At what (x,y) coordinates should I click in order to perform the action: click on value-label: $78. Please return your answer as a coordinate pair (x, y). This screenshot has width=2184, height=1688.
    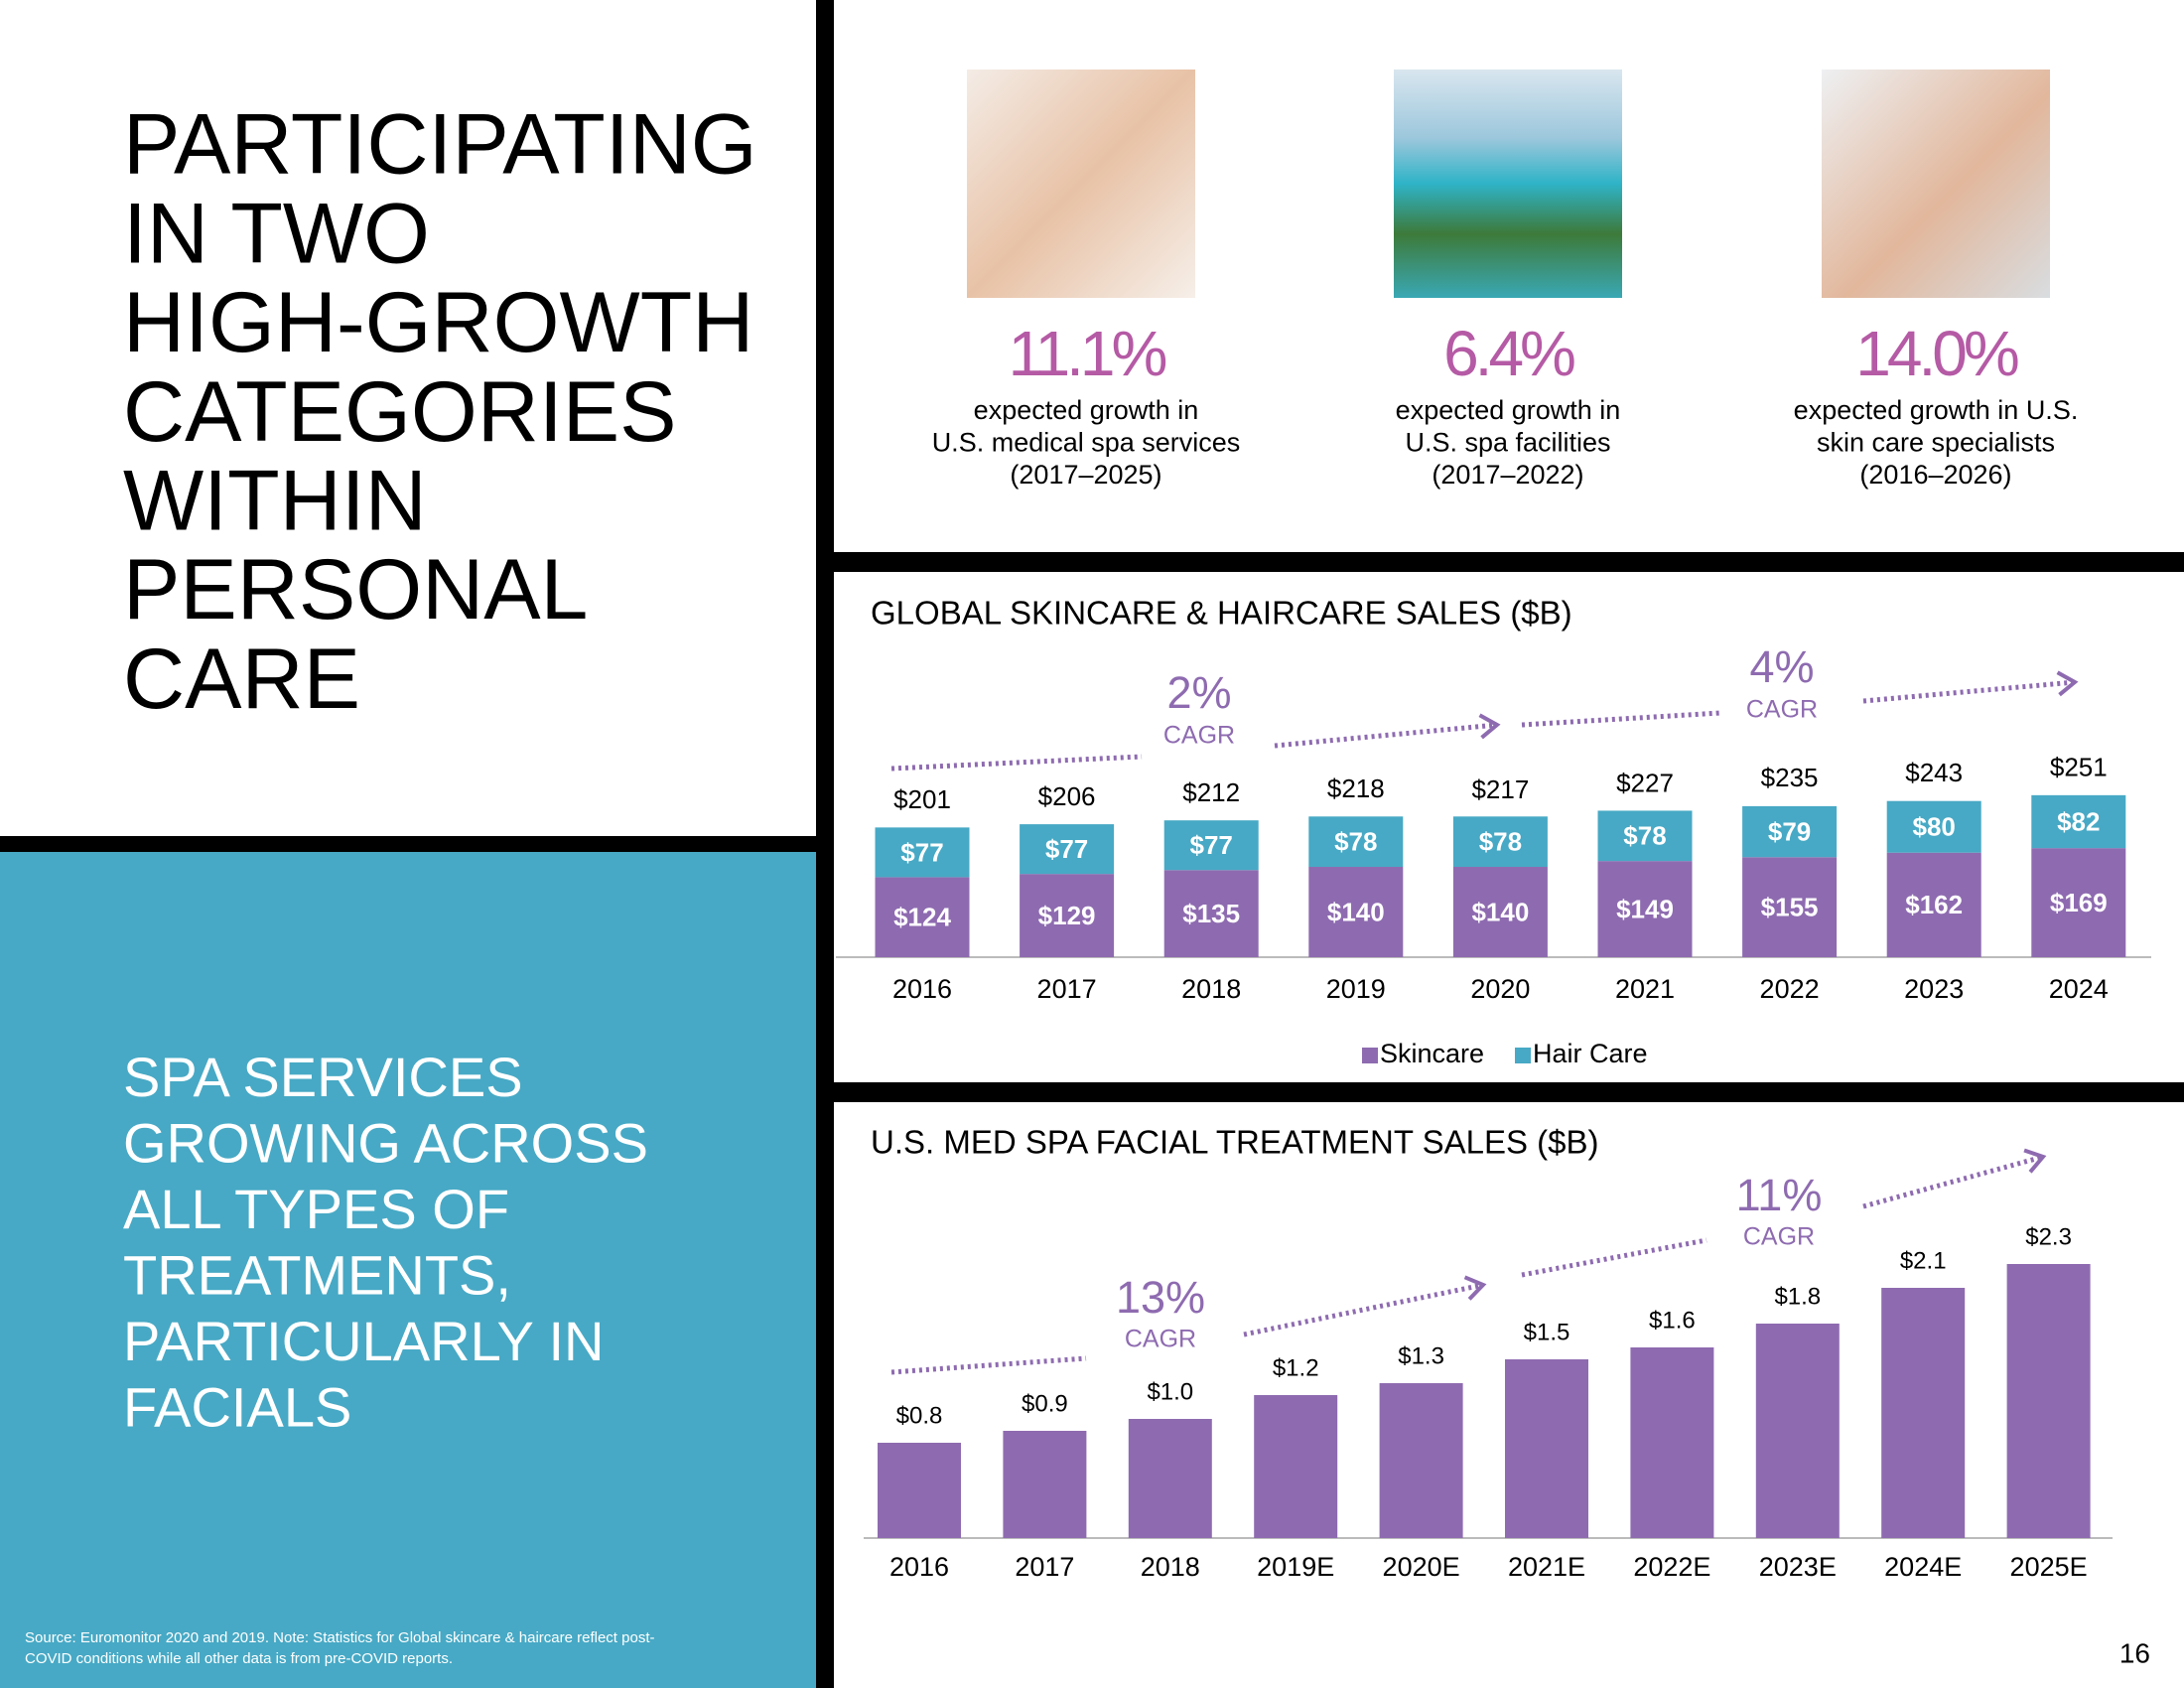
    Looking at the image, I should click on (1355, 842).